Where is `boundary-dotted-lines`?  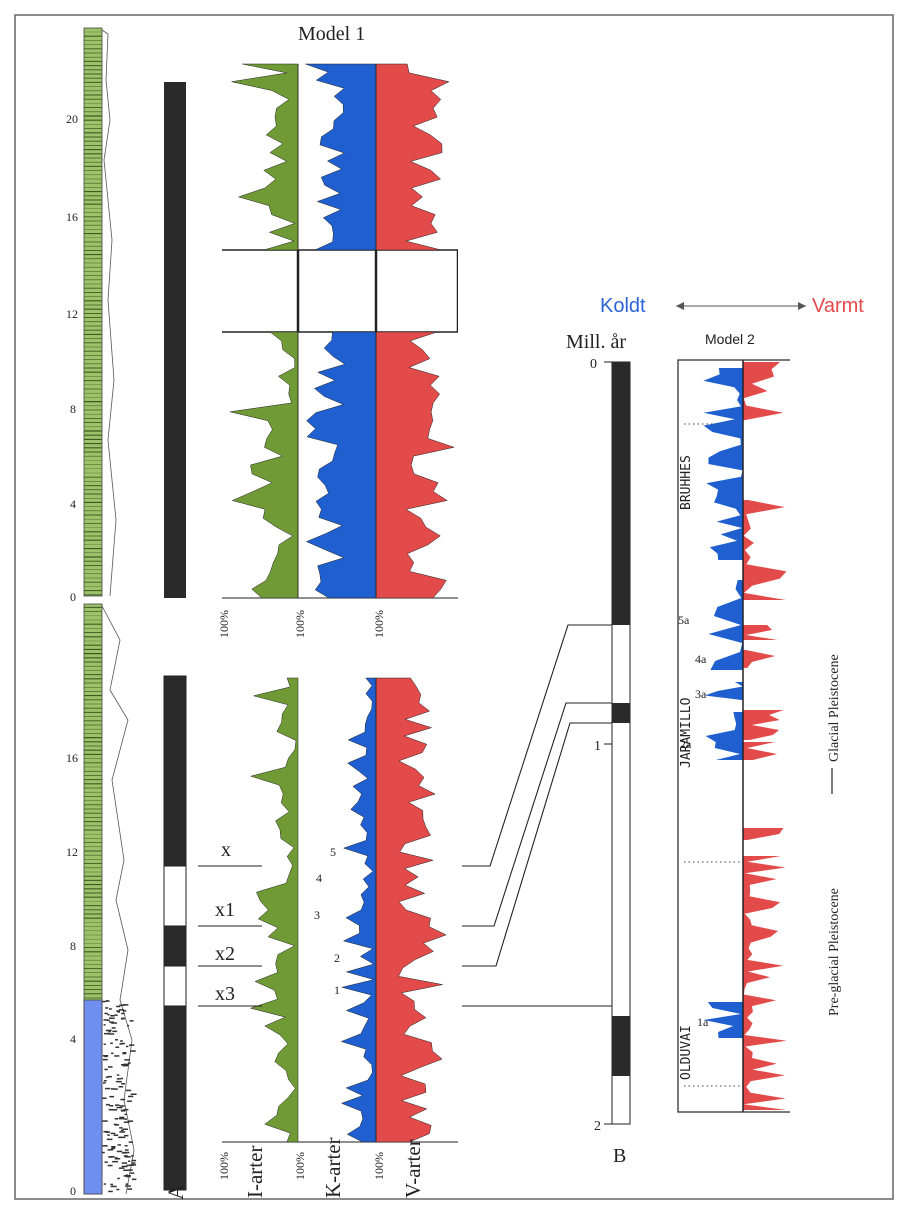
boundary-dotted-lines is located at coordinates (712, 755).